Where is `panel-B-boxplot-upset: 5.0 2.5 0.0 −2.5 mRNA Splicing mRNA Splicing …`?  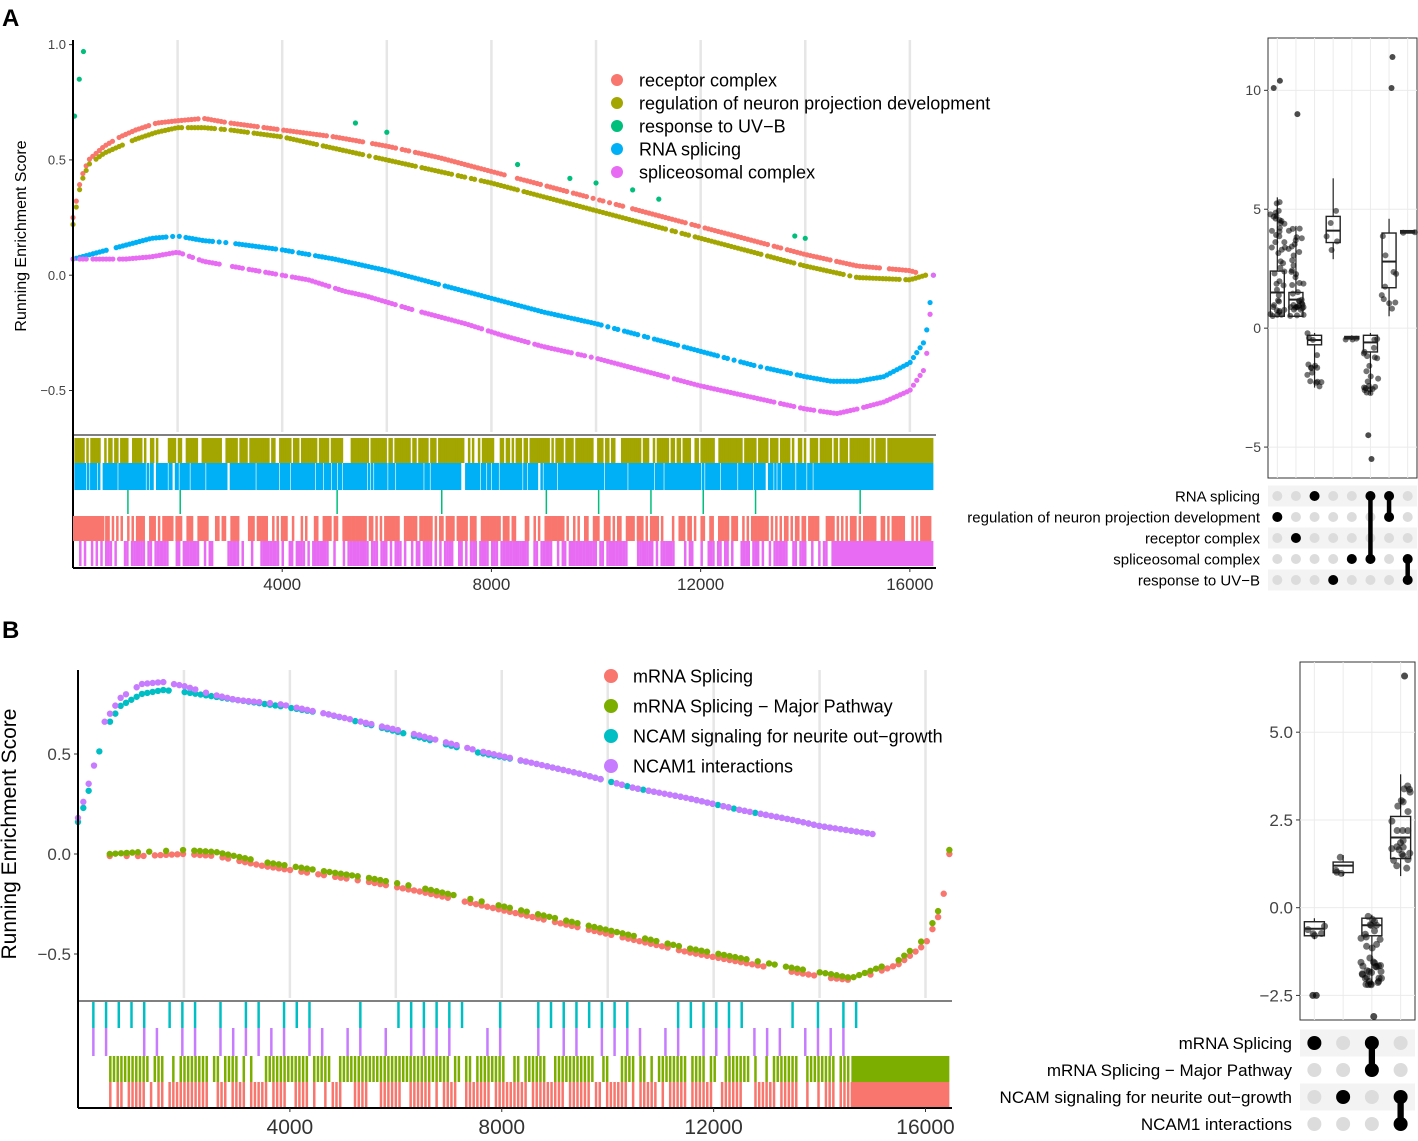 panel-B-boxplot-upset: 5.0 2.5 0.0 −2.5 mRNA Splicing mRNA Splicing … is located at coordinates (1208, 897).